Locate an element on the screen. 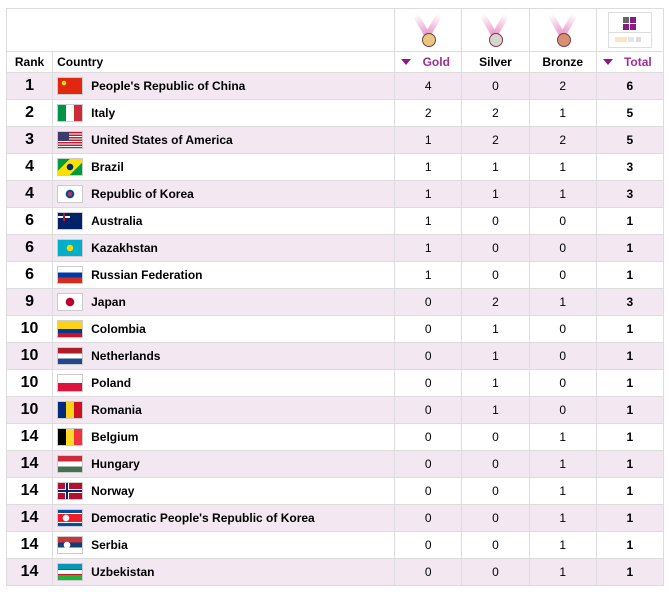  table-row: 10 Poland 0 1 0 1 is located at coordinates (335, 383).